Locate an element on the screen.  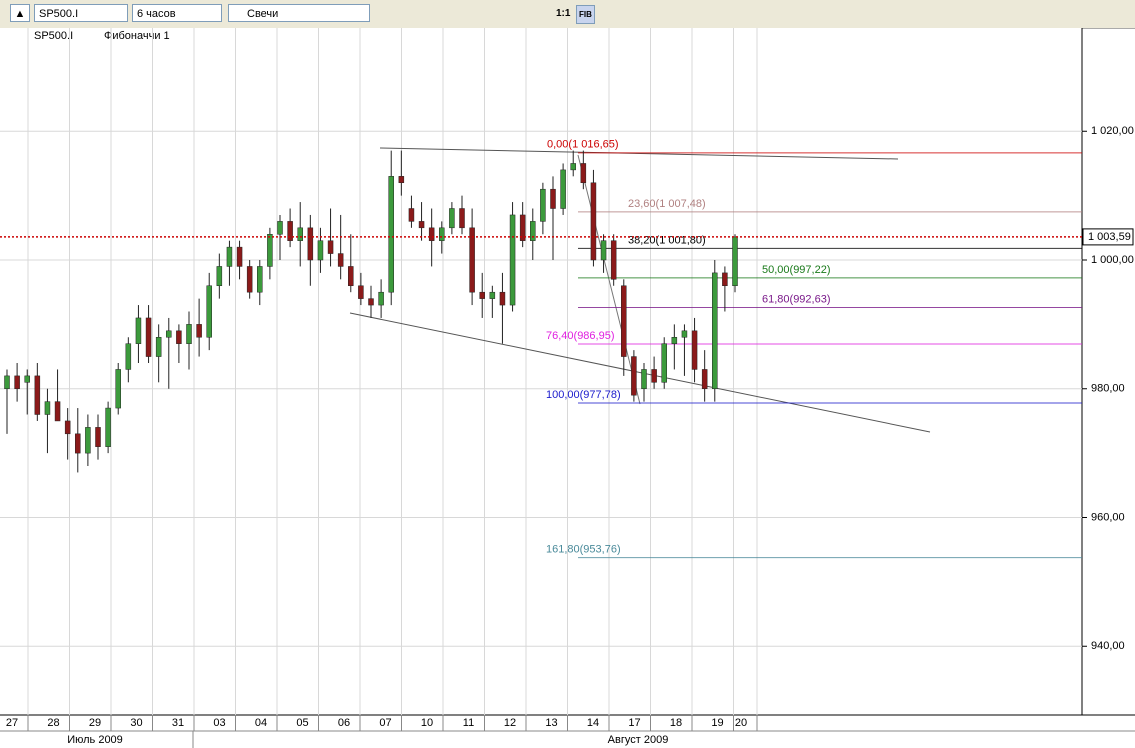
date-label: 30 is located at coordinates (136, 723).